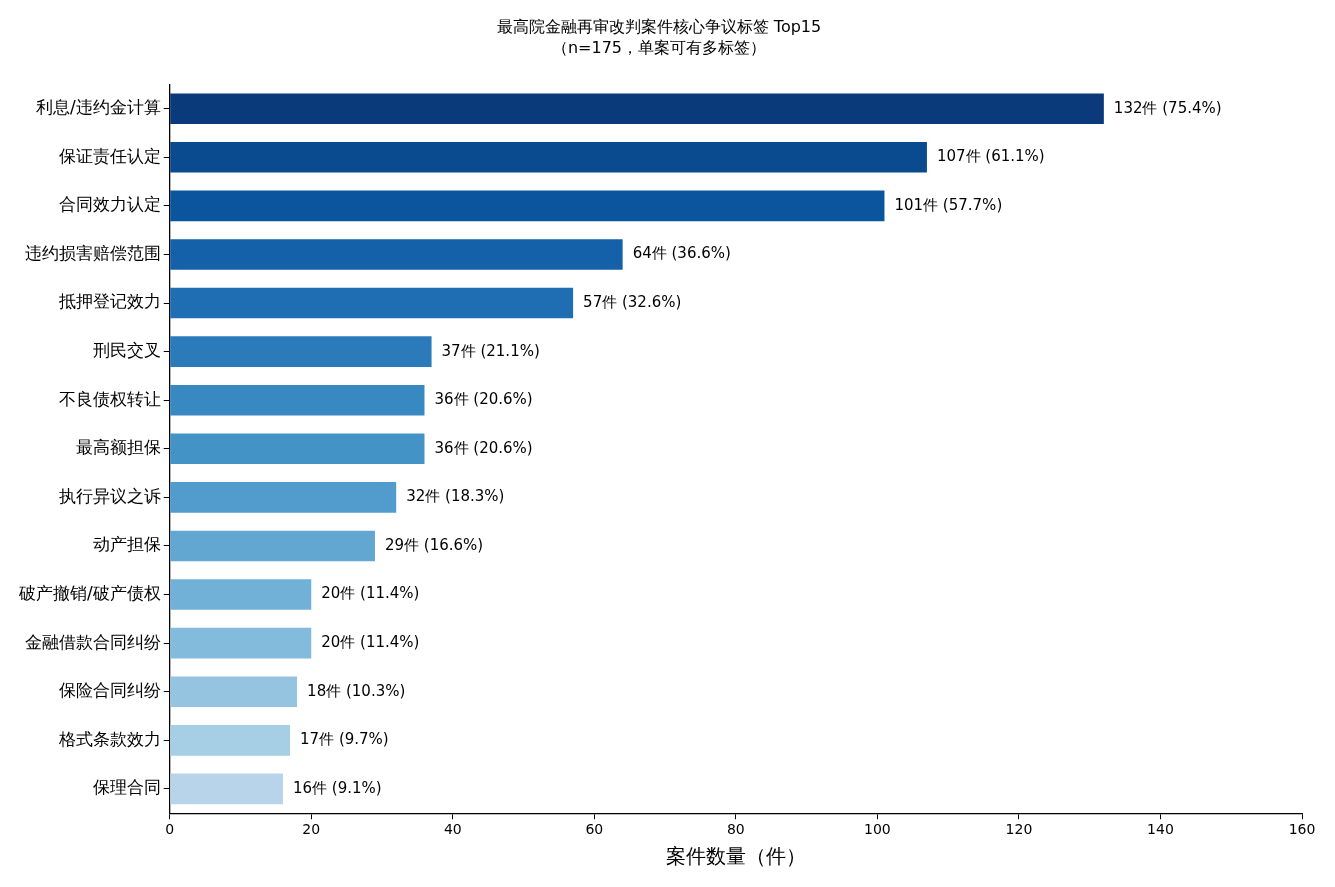 The width and height of the screenshot is (1335, 887). I want to click on x-tick-label: 40, so click(452, 829).